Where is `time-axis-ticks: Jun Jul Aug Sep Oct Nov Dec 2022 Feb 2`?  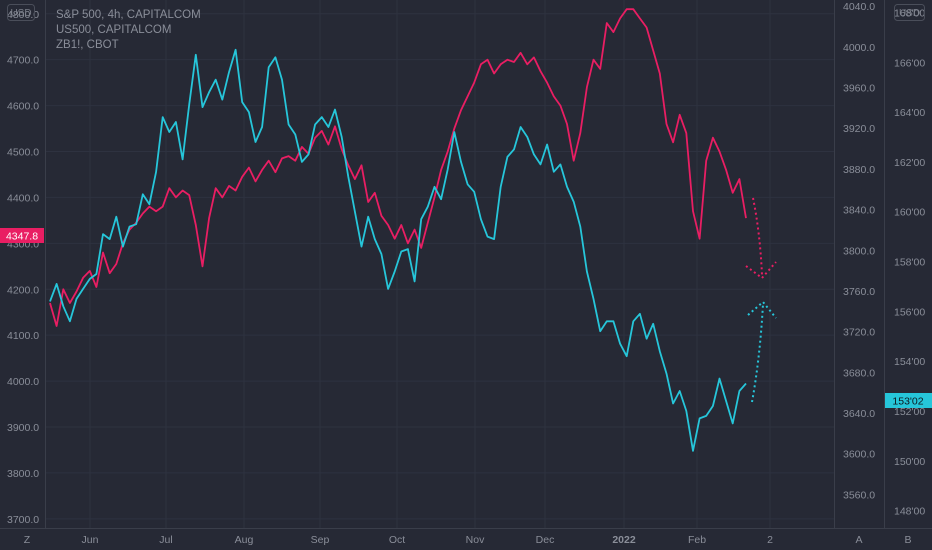
time-axis-ticks: Jun Jul Aug Sep Oct Nov Dec 2022 Feb 2 is located at coordinates (428, 540).